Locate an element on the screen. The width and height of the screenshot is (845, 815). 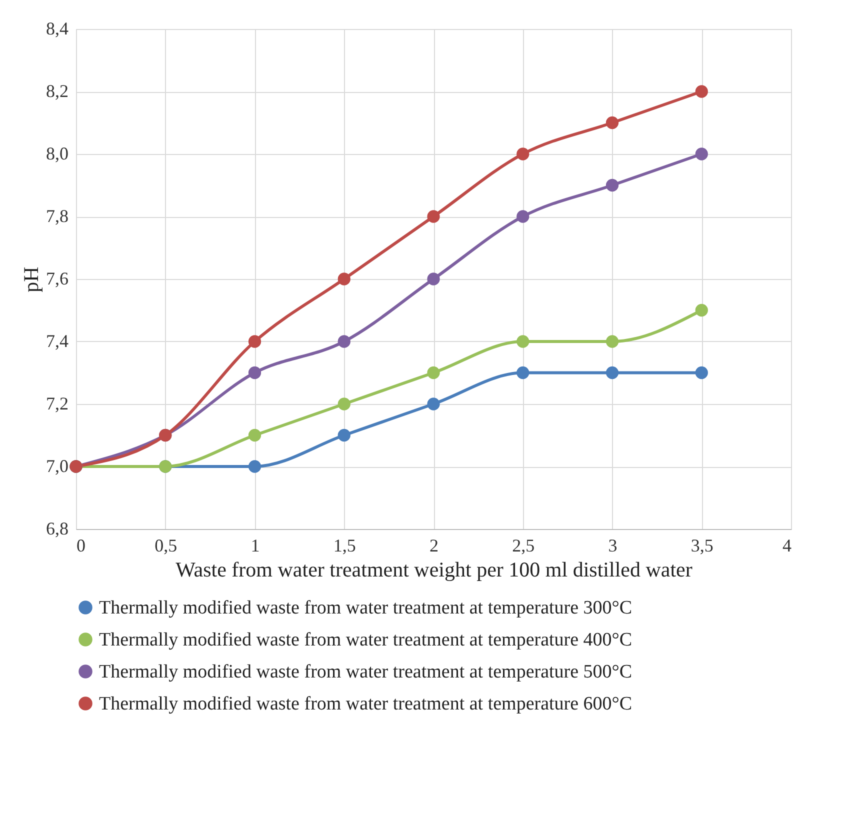
x-tick-label: 2 is located at coordinates (434, 546).